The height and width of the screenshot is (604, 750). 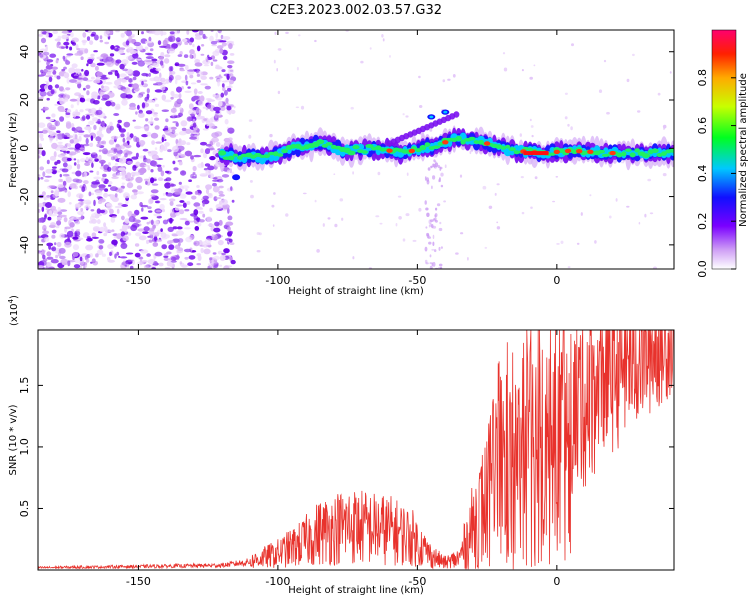 I want to click on colorbar-tick-label: 0.2, so click(x=702, y=221).